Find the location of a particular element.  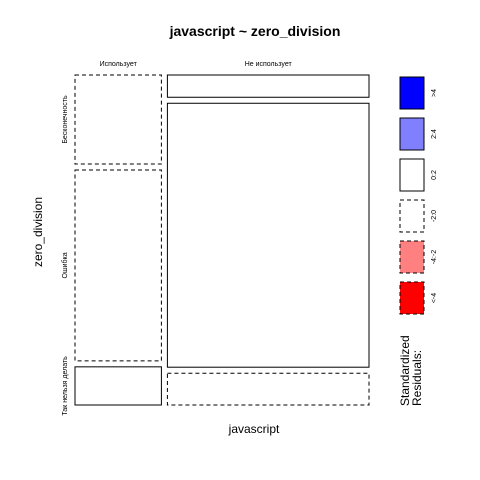

x-axis-label: javascript is located at coordinates (254, 429).